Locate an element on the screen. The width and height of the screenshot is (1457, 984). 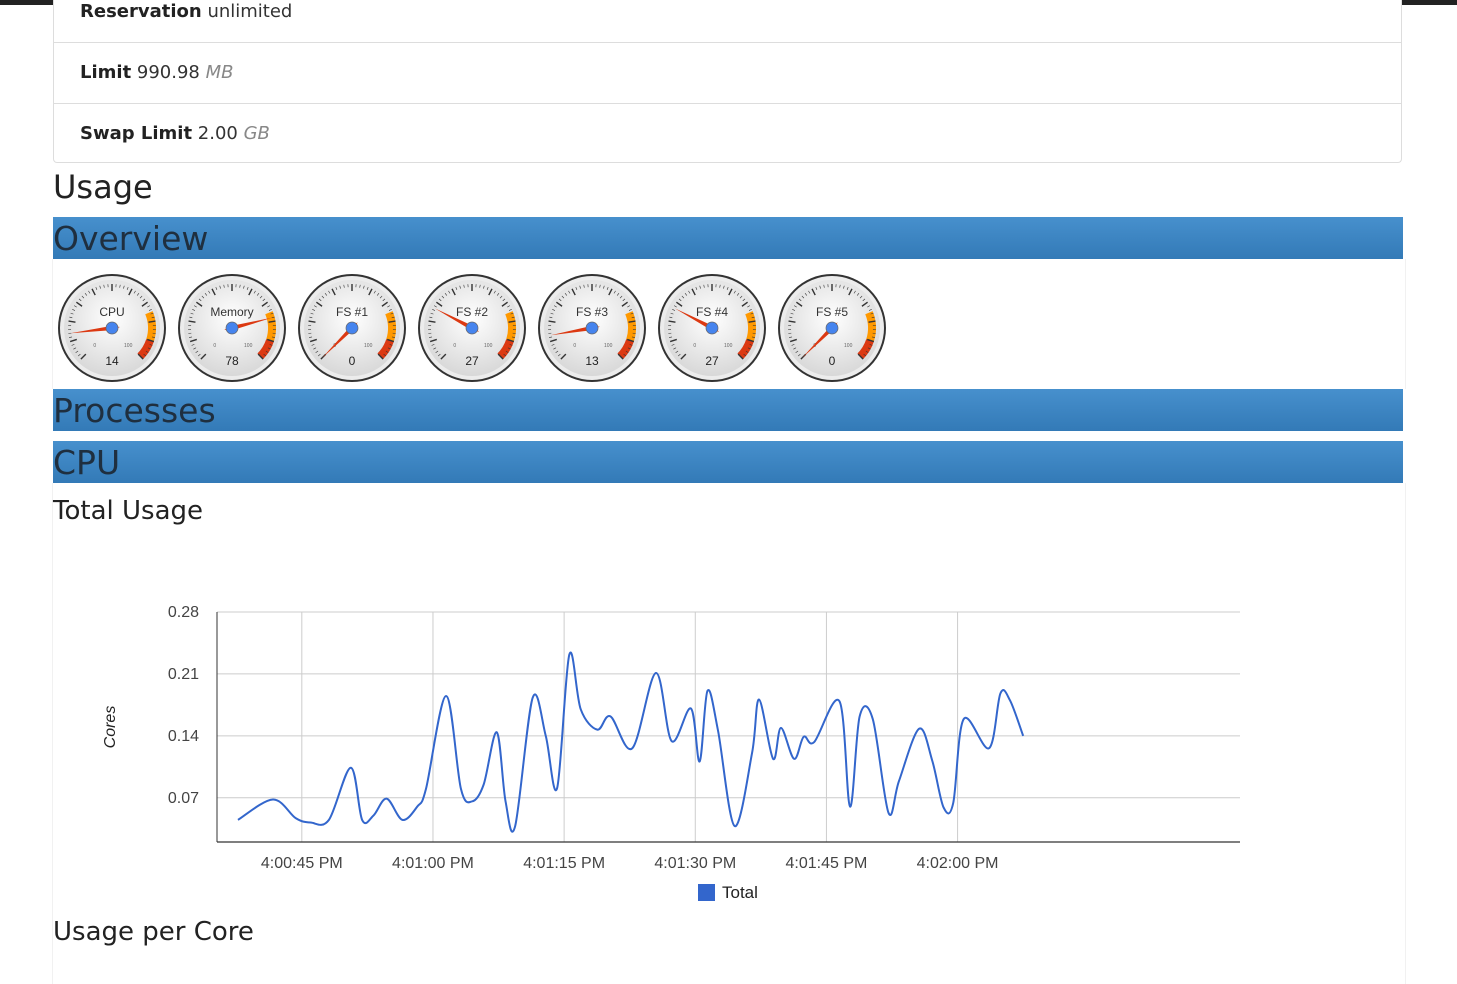
processes-header: Processes is located at coordinates (728, 410).